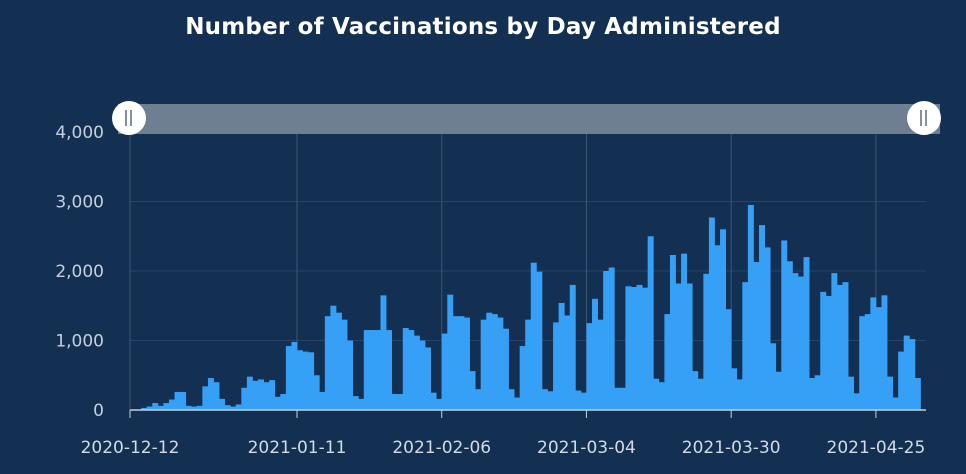  Describe the element at coordinates (924, 118) in the screenshot. I see `range-slider-end-handle` at that location.